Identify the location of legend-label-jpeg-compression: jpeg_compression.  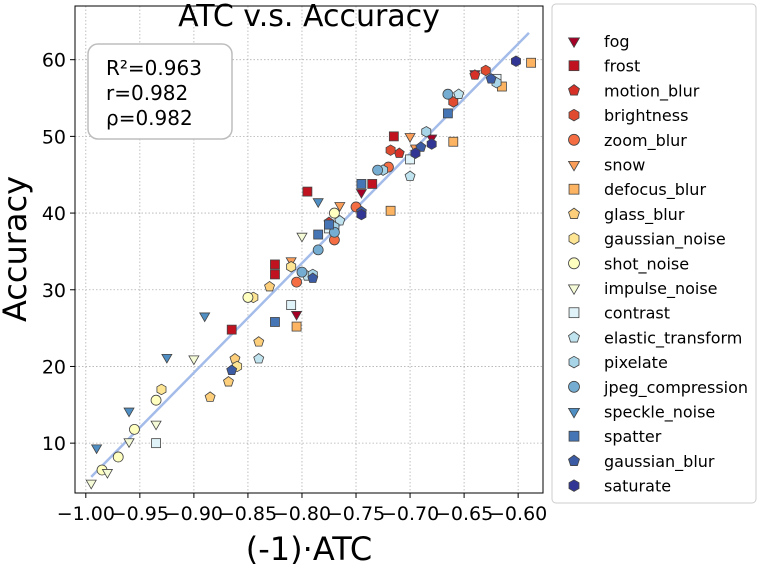
(675, 388).